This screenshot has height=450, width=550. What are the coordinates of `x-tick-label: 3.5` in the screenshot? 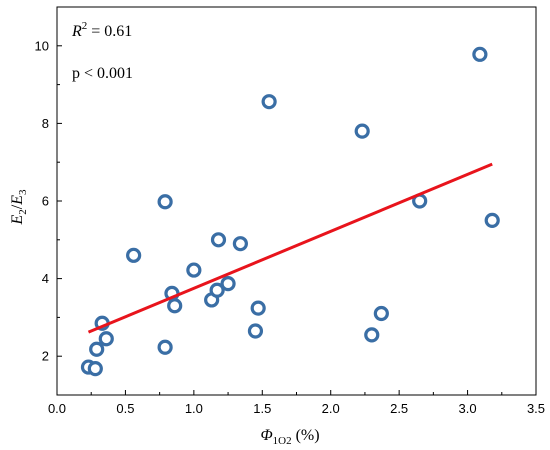 It's located at (536, 408).